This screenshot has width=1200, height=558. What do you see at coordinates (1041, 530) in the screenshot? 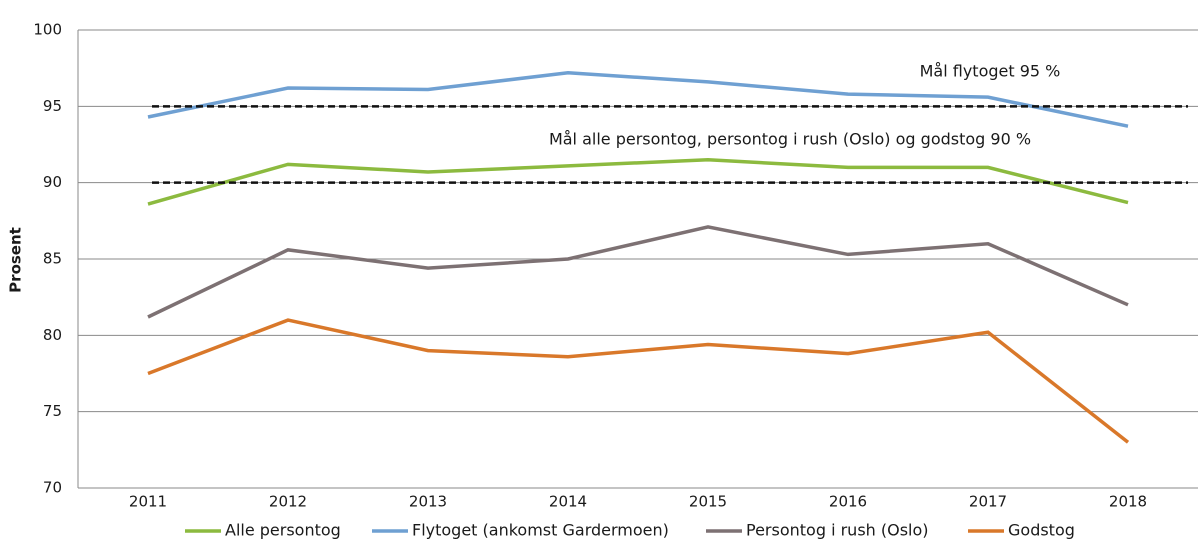
I see `legend-label: Godstog` at bounding box center [1041, 530].